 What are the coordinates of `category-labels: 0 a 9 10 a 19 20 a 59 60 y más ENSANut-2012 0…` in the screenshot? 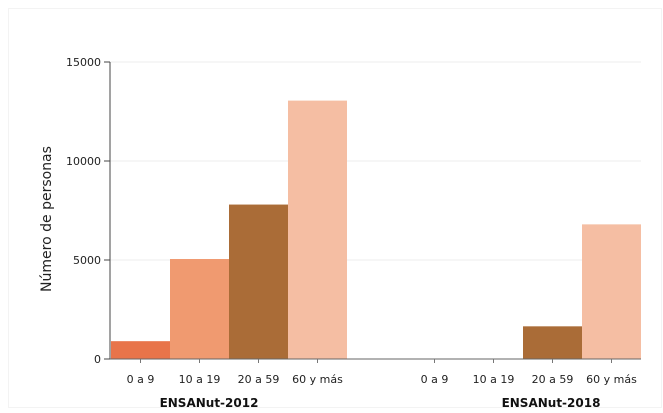 It's located at (382, 384).